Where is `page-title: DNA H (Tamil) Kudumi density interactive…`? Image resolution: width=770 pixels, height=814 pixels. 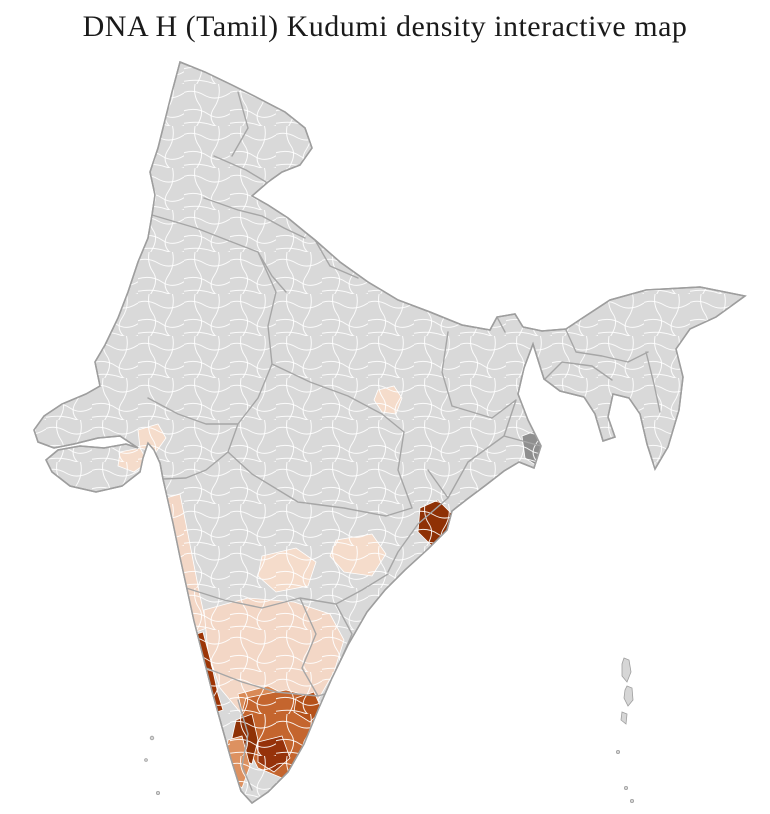 page-title: DNA H (Tamil) Kudumi density interactive… is located at coordinates (385, 26).